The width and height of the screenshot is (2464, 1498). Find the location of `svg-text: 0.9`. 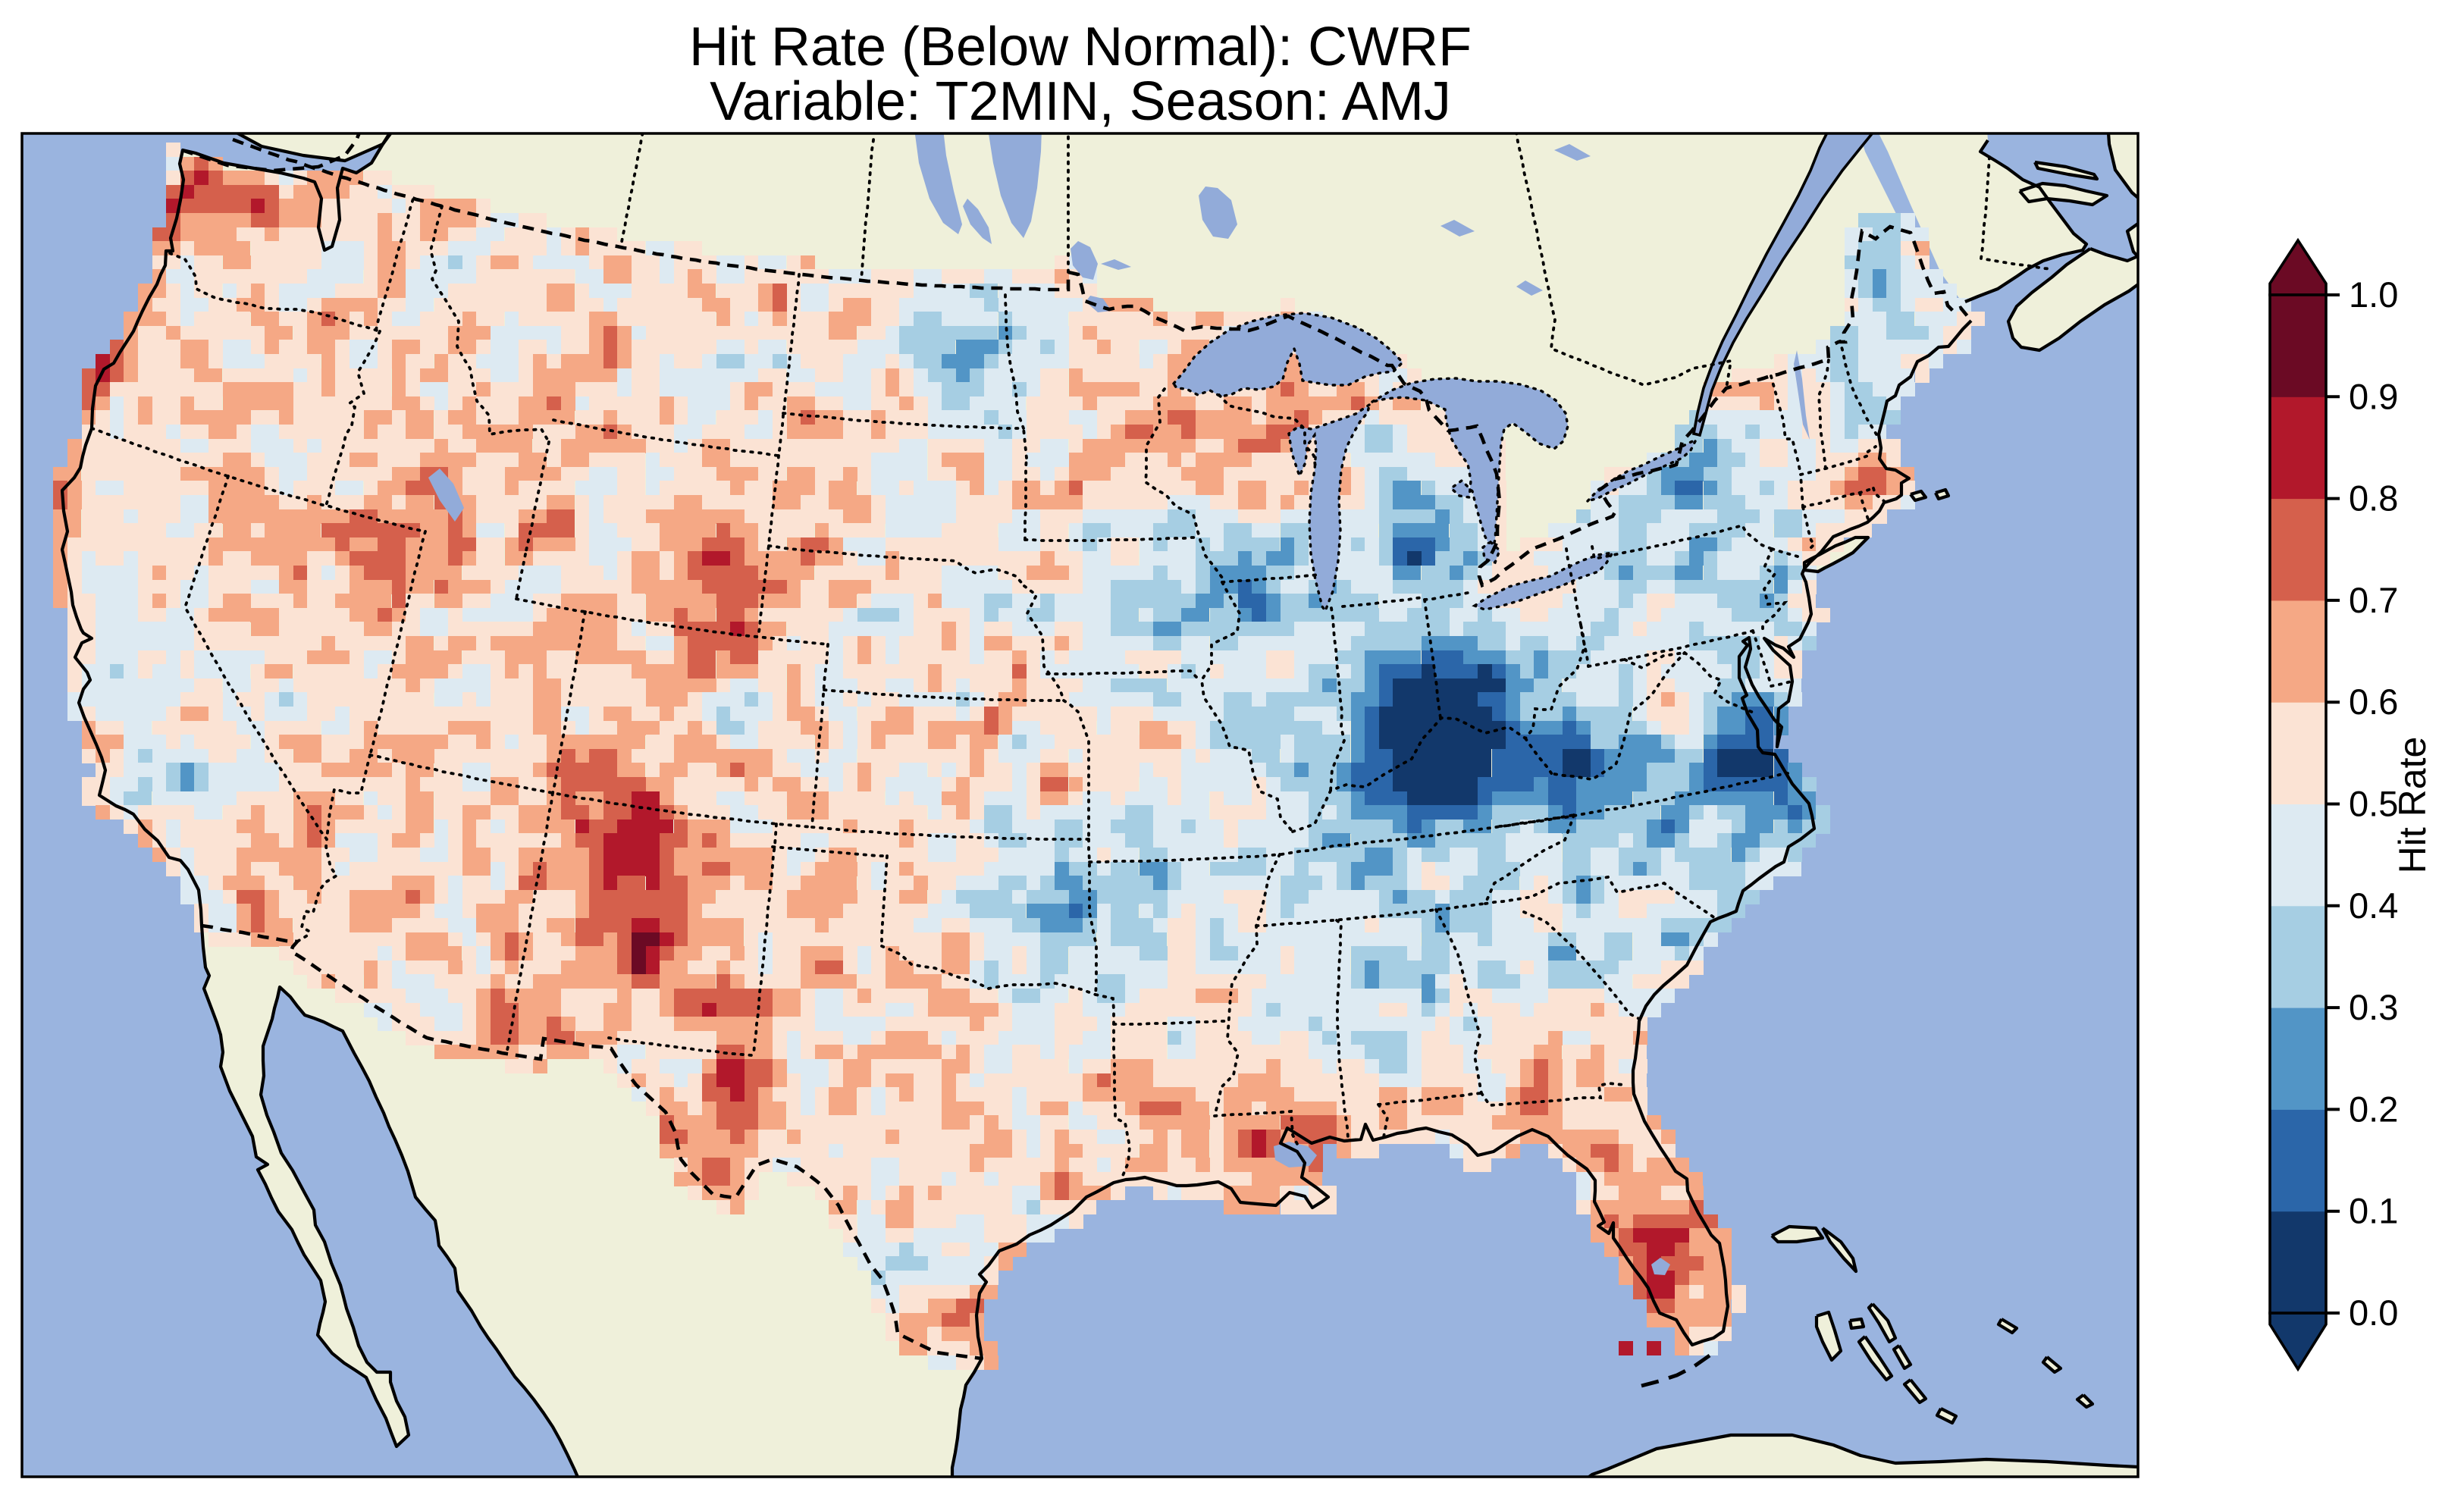

svg-text: 0.9 is located at coordinates (2374, 396).